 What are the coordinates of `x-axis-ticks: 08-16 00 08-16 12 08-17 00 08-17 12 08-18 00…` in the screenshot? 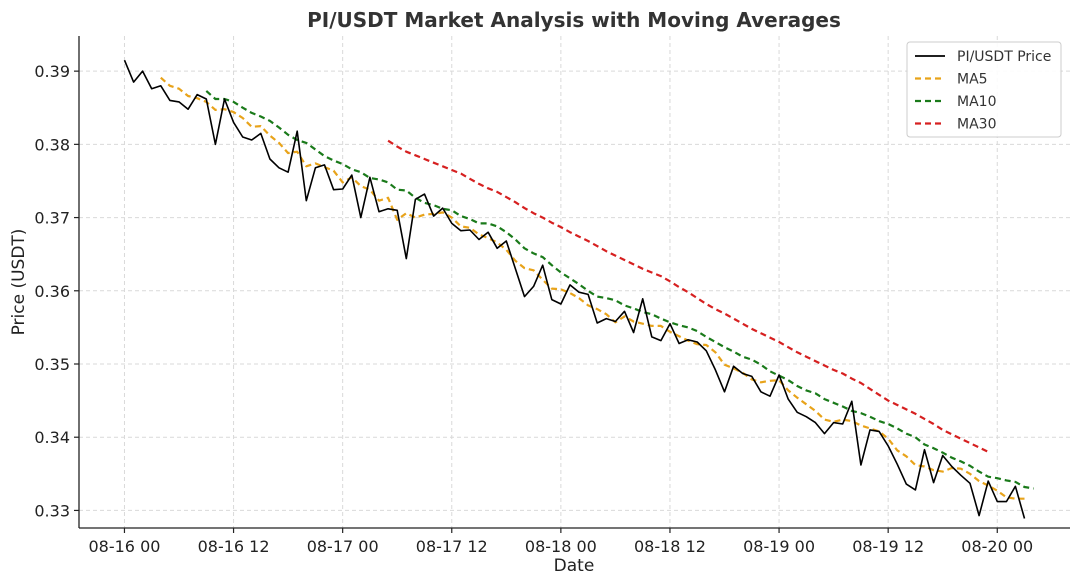 It's located at (560, 542).